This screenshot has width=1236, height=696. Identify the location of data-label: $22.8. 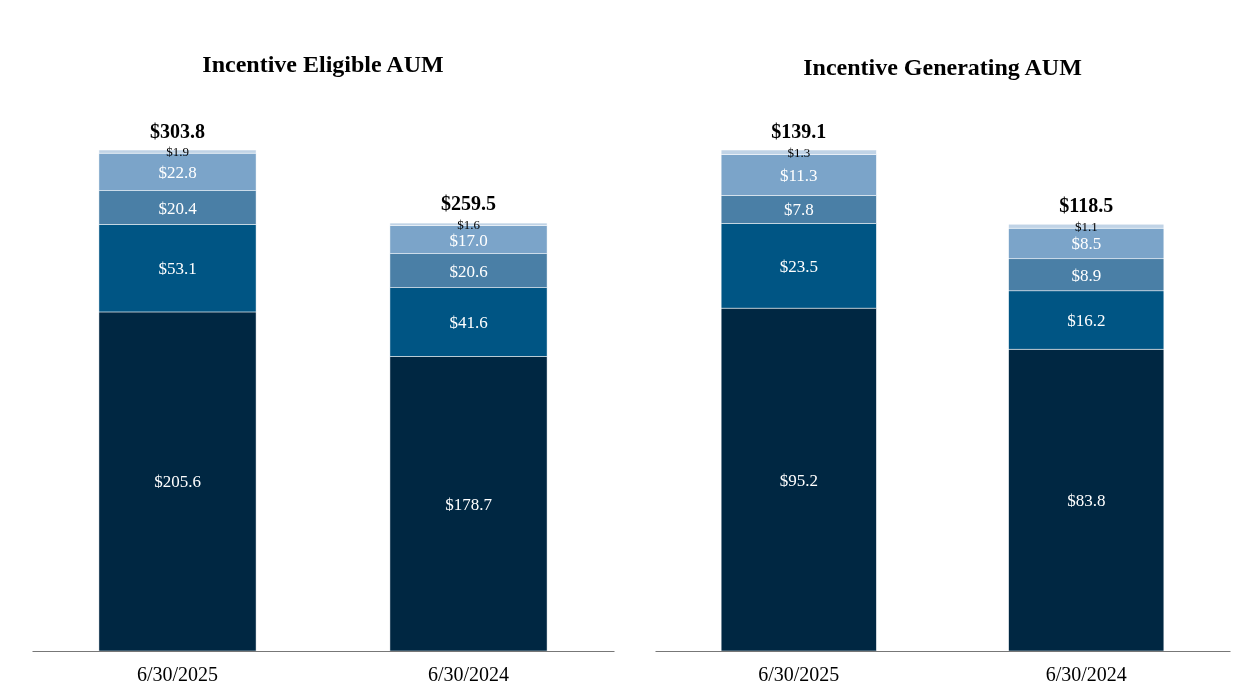
(177, 172).